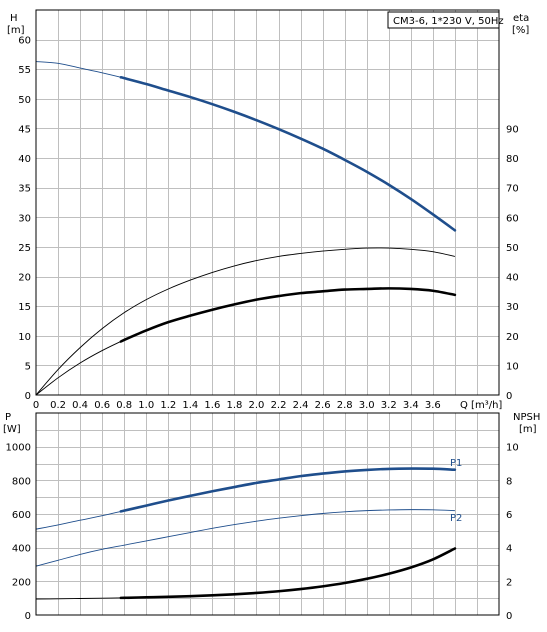  Describe the element at coordinates (448, 21) in the screenshot. I see `chart-title: CM3-6, 1*230 V, 50Hz` at that location.